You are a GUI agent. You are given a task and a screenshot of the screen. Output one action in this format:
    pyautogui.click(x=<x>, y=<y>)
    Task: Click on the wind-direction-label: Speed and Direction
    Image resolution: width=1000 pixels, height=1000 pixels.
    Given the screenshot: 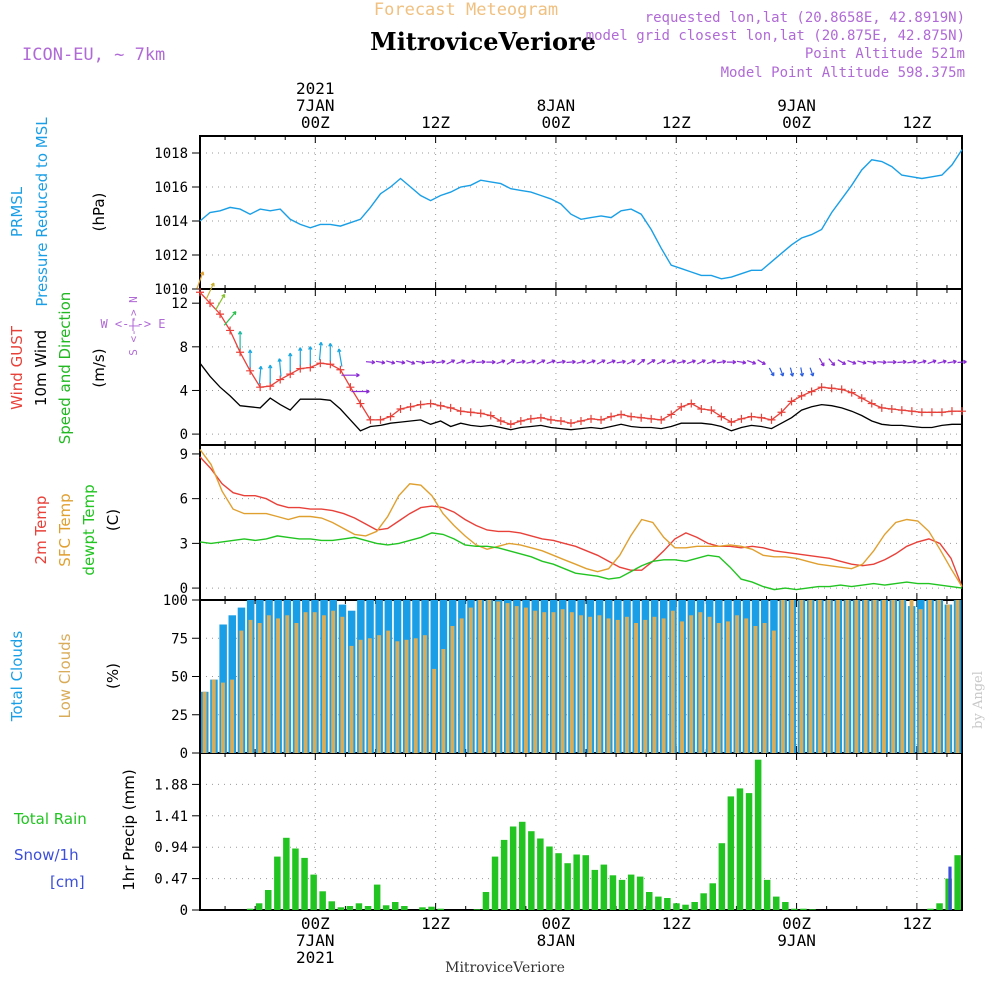 What is the action you would take?
    pyautogui.click(x=65, y=368)
    